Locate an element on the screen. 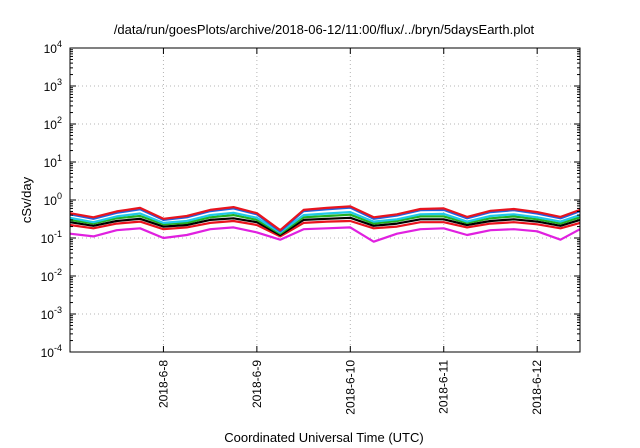 Image resolution: width=640 pixels, height=448 pixels. x-tick-label: 2018-6-11 is located at coordinates (444, 387).